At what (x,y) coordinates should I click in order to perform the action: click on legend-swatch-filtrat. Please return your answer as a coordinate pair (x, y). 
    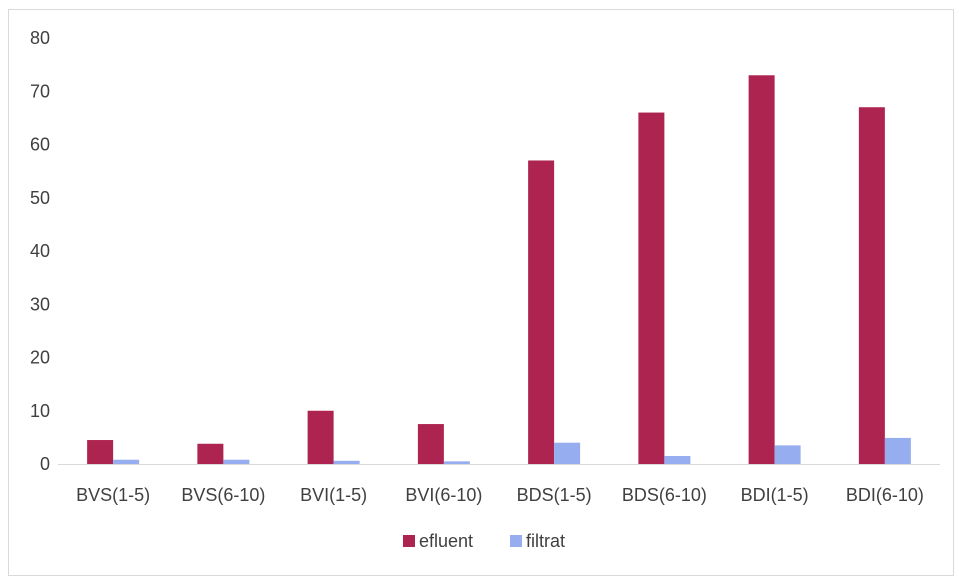
    Looking at the image, I should click on (516, 541).